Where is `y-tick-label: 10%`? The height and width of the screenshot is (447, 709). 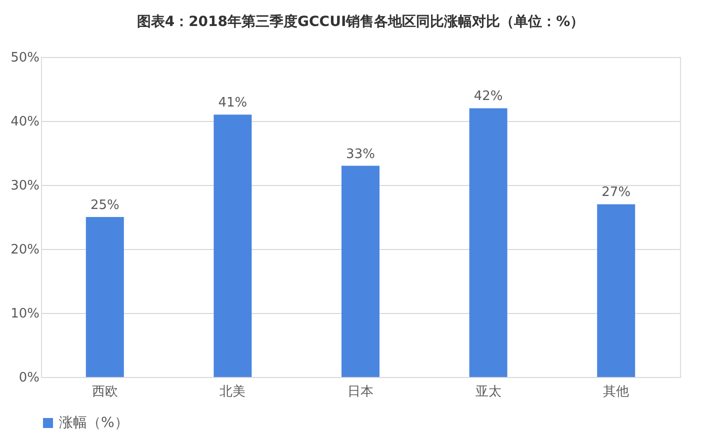
y-tick-label: 10% is located at coordinates (25, 314).